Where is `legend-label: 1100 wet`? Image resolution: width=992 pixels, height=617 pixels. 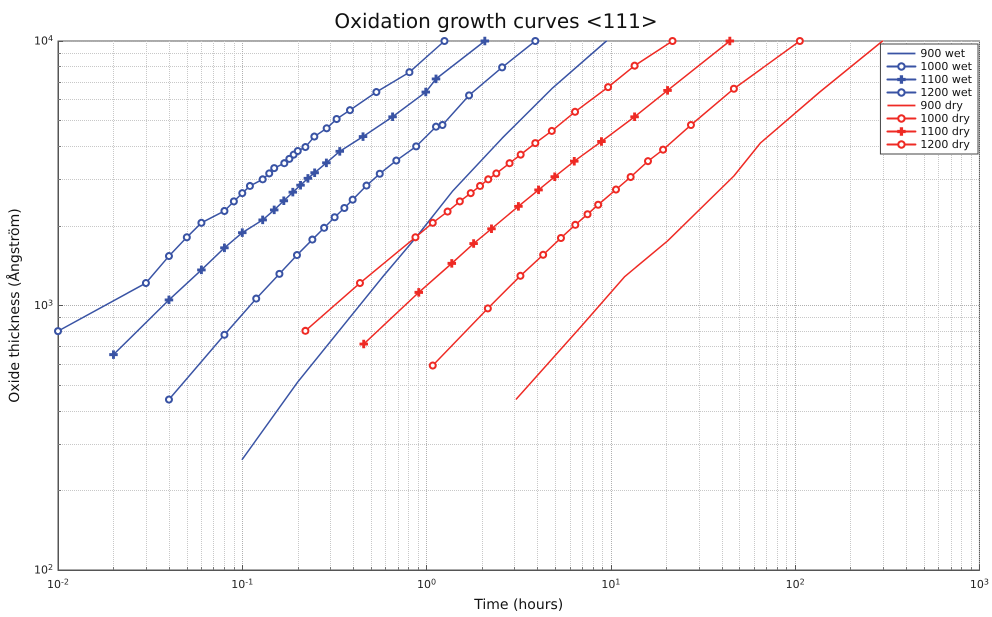
legend-label: 1100 wet is located at coordinates (946, 79).